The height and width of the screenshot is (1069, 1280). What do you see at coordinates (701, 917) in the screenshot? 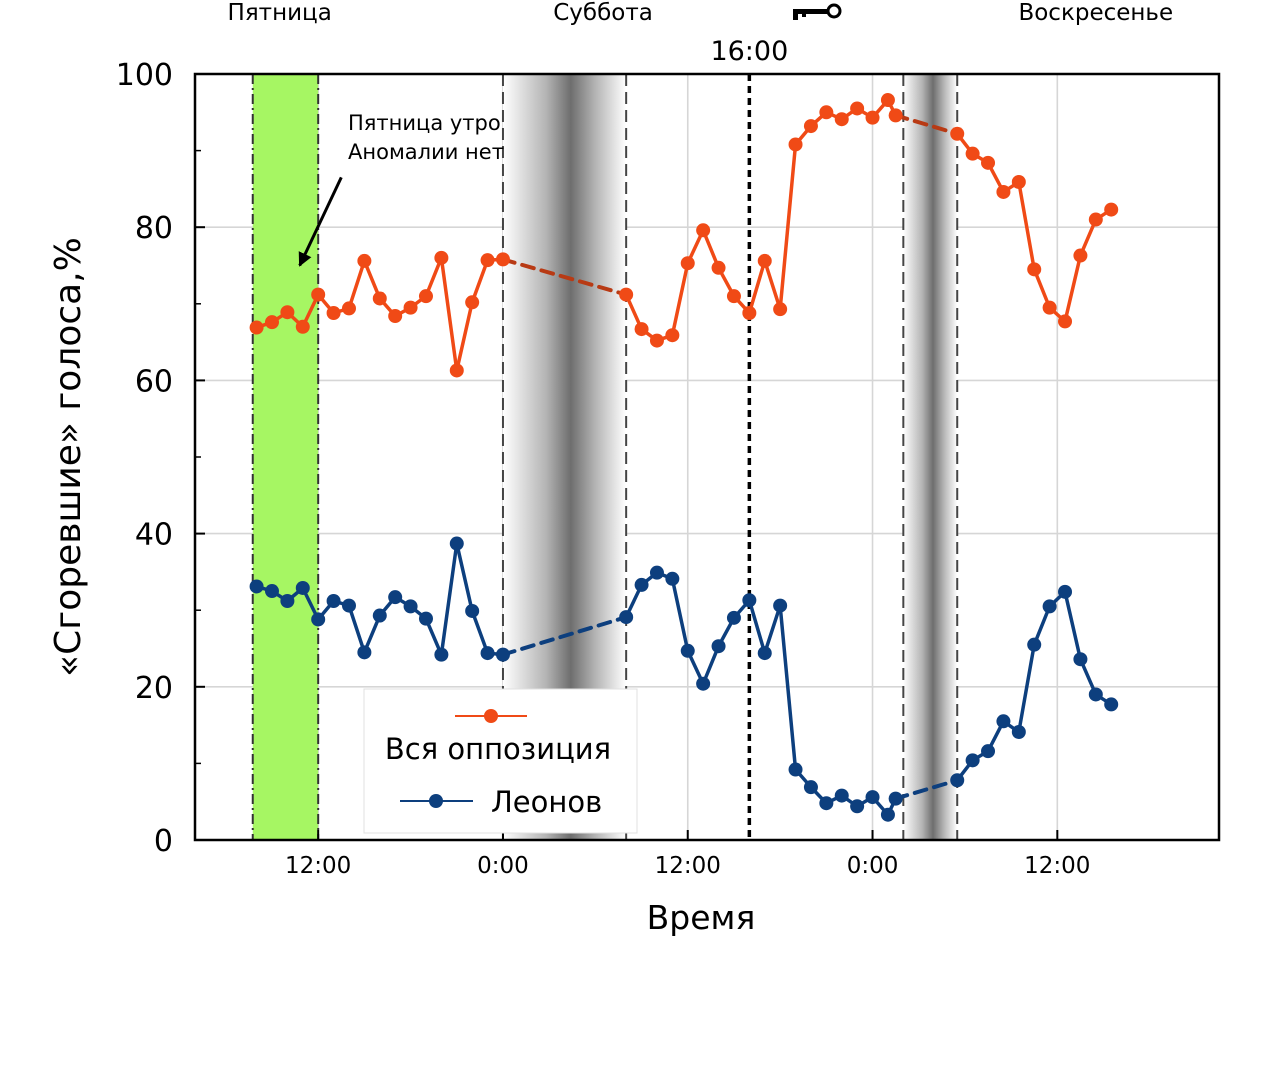
I see `x-axis-label: Время` at bounding box center [701, 917].